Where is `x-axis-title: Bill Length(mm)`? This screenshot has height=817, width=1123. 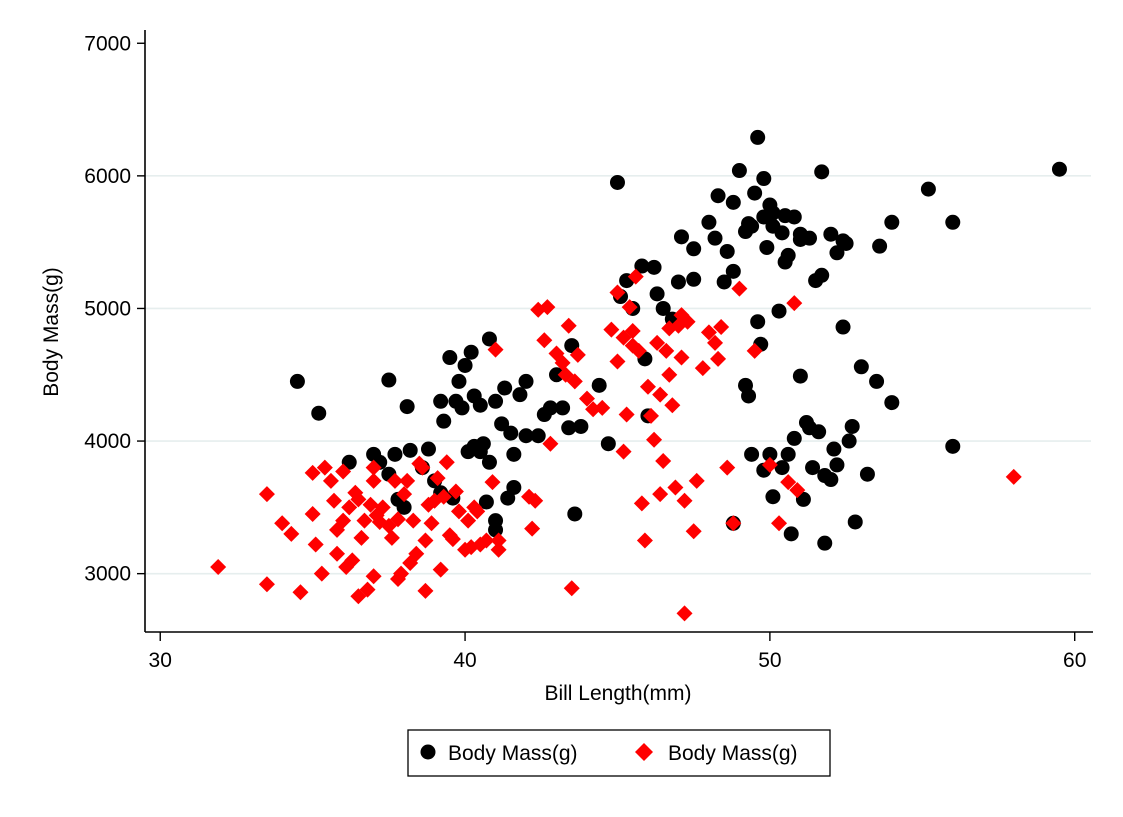 x-axis-title: Bill Length(mm) is located at coordinates (617, 693).